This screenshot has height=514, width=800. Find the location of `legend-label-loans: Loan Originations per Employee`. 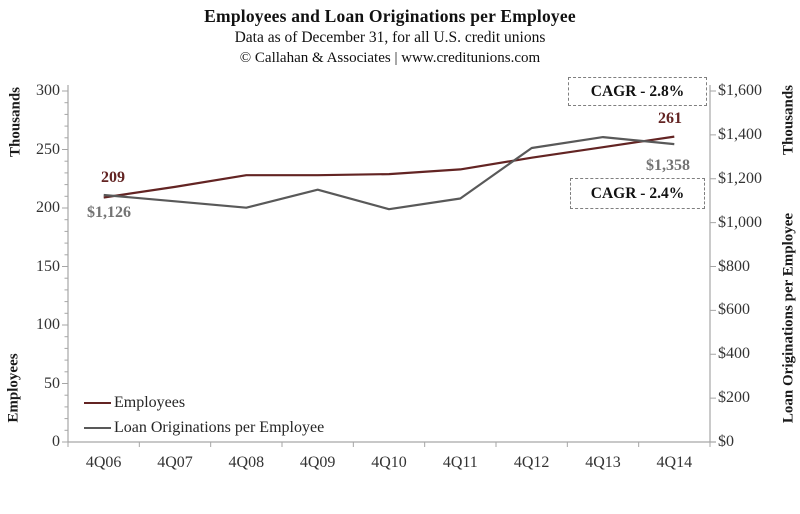

legend-label-loans: Loan Originations per Employee is located at coordinates (219, 427).